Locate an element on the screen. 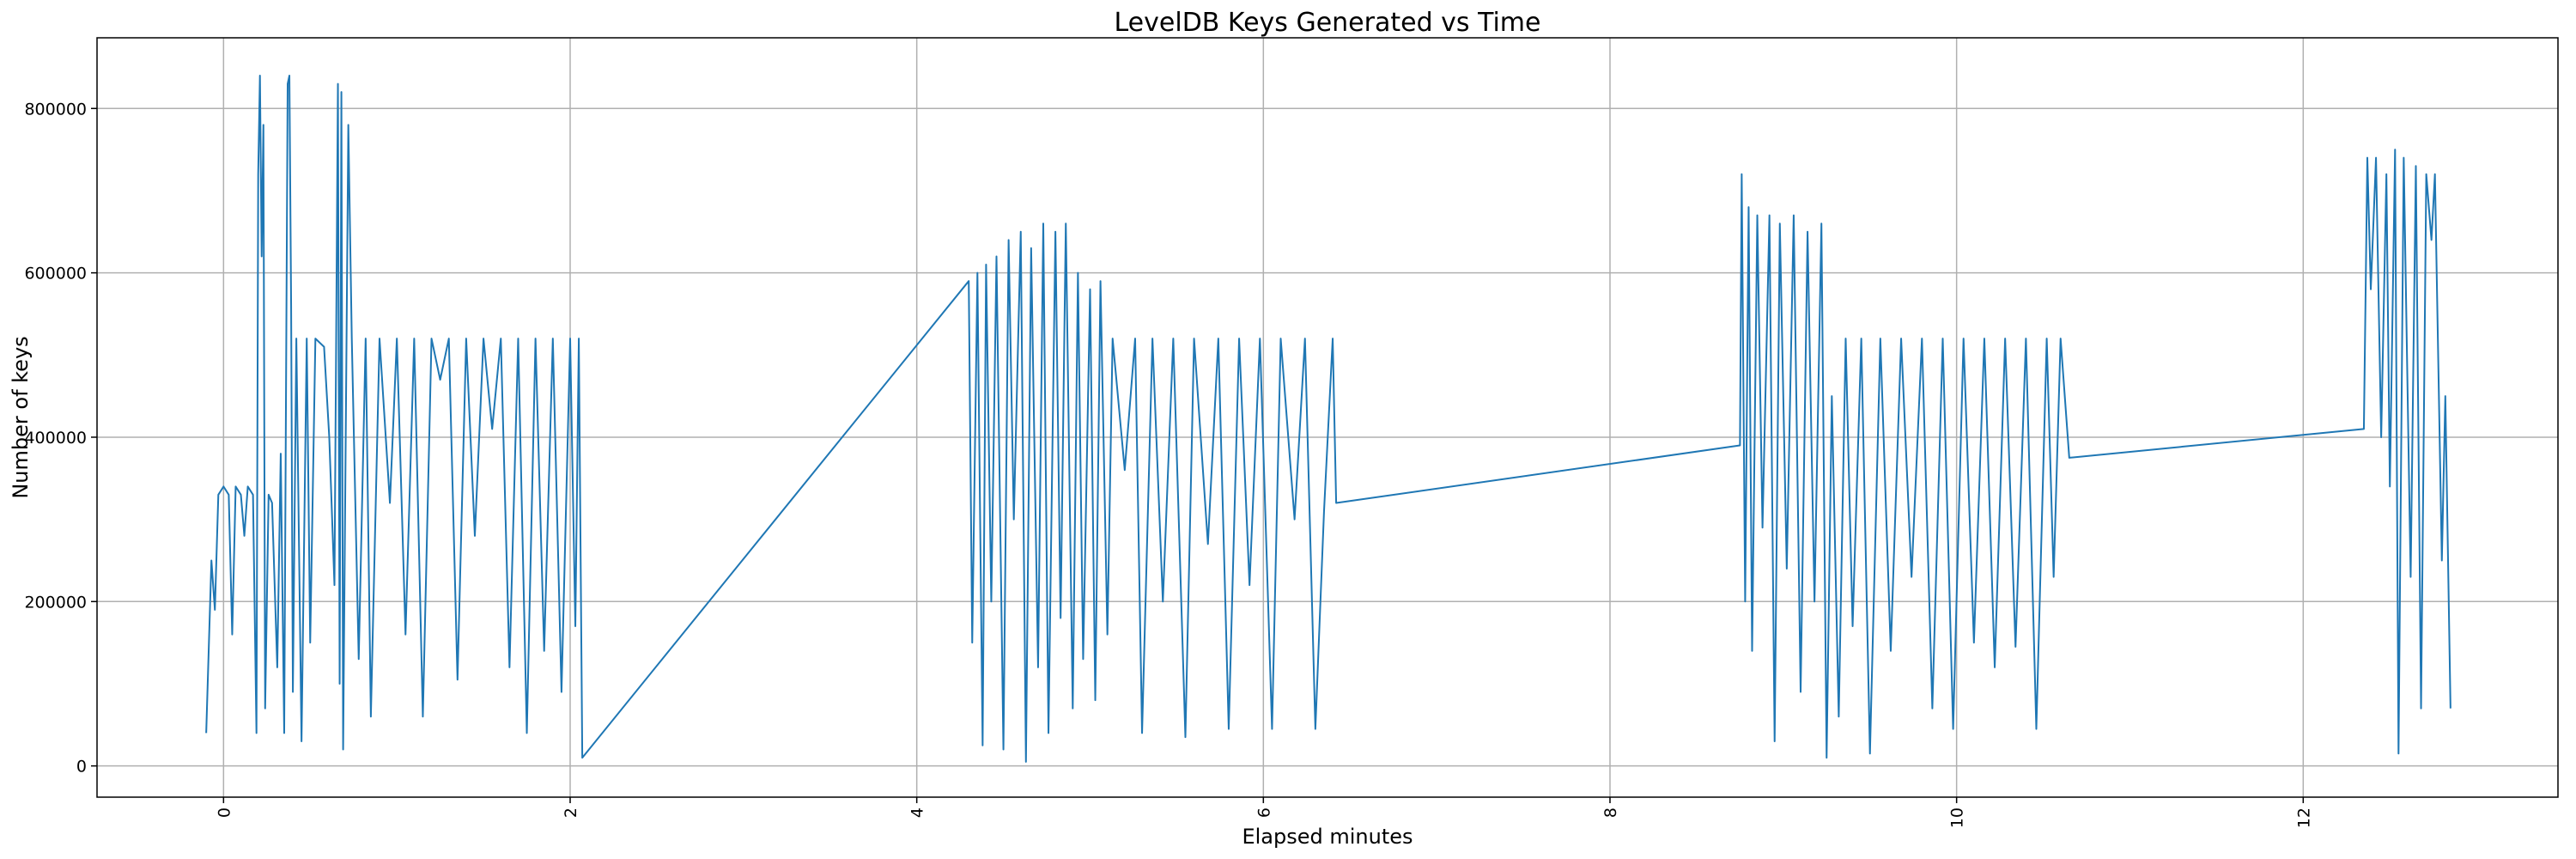  y-axis-label: Number of keys is located at coordinates (21, 417).